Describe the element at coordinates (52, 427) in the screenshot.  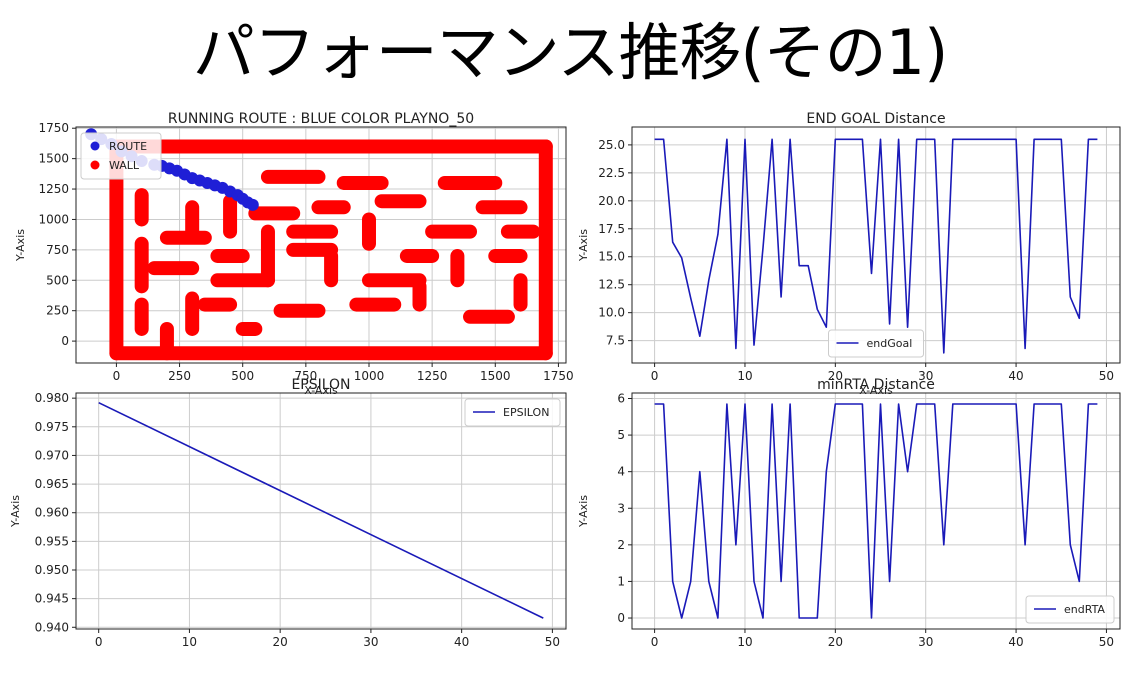
I see `y-tick-label: 0.975` at that location.